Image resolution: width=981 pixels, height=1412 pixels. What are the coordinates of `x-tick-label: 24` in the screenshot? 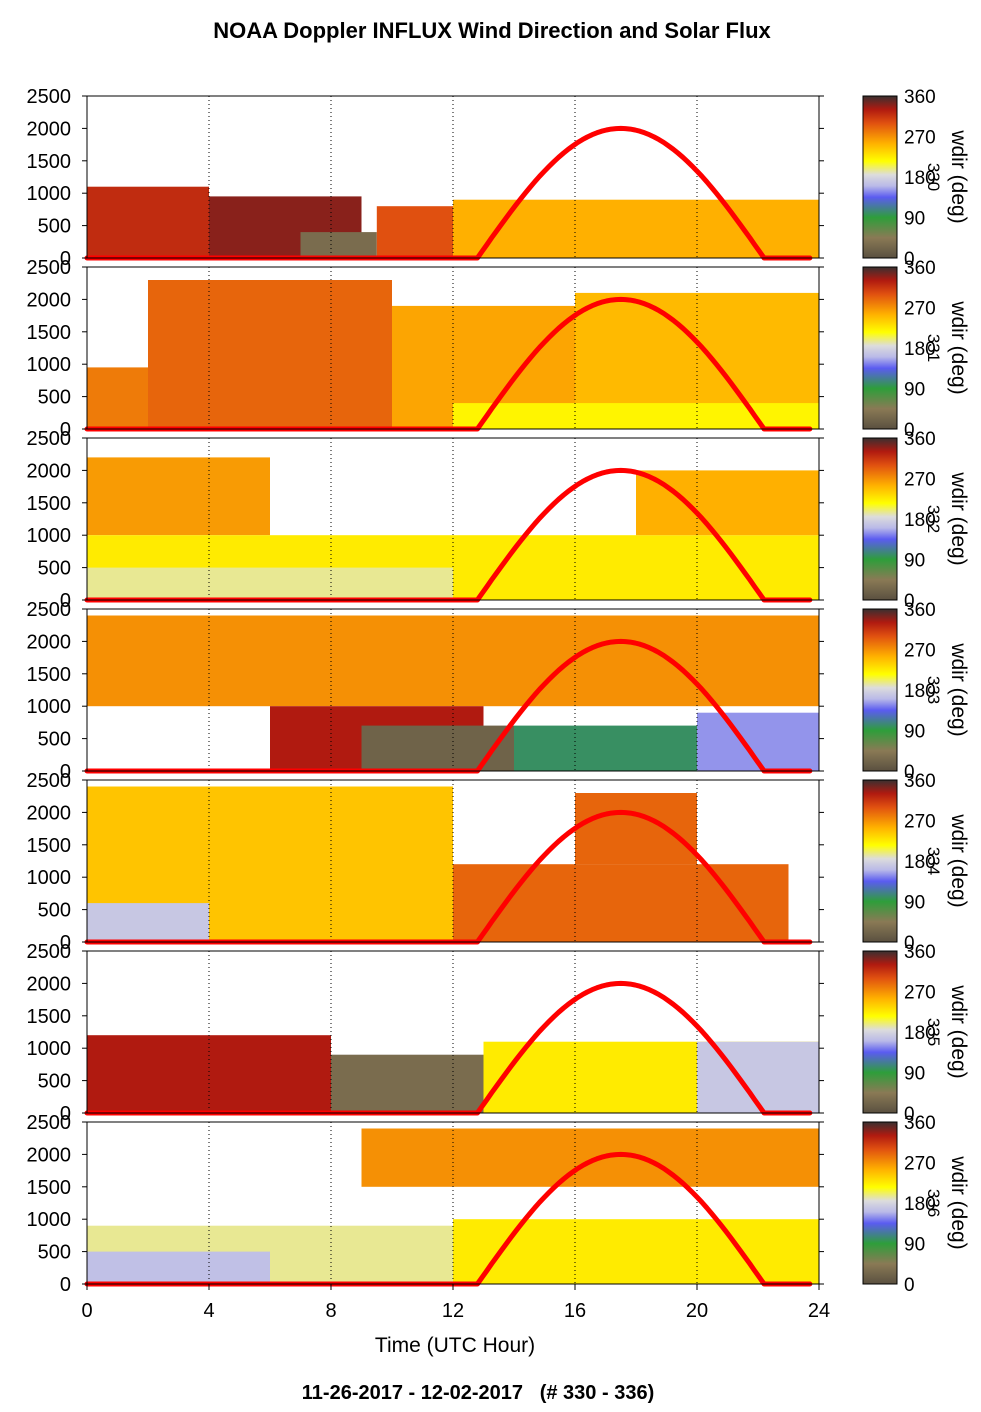 It's located at (819, 1311).